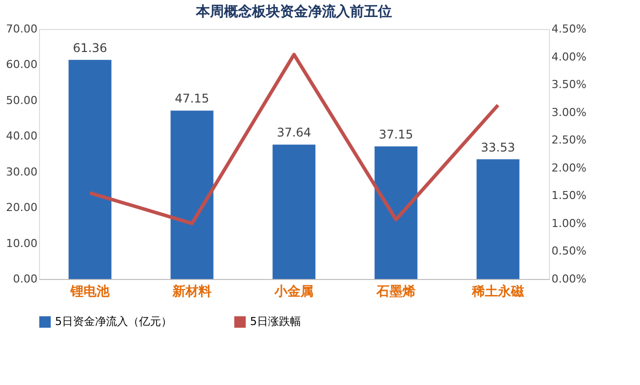 The image size is (640, 385). What do you see at coordinates (25, 279) in the screenshot?
I see `y-tick-label: 0.00` at bounding box center [25, 279].